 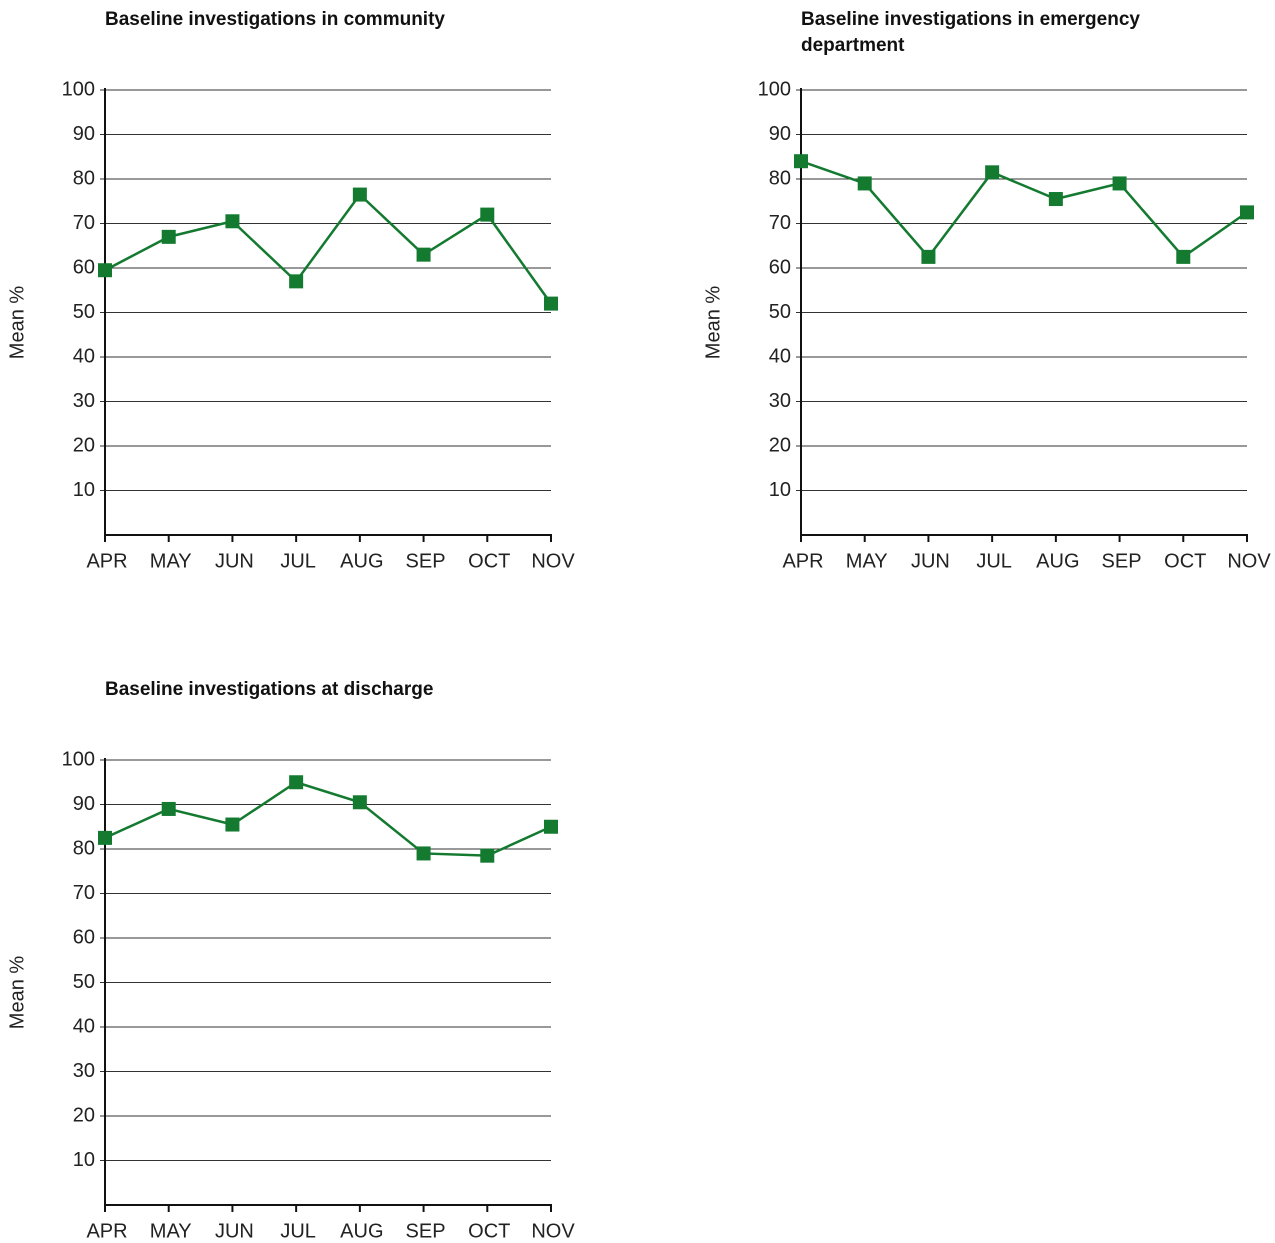 I want to click on chart-title: Baseline investigations at discharge, so click(x=269, y=689).